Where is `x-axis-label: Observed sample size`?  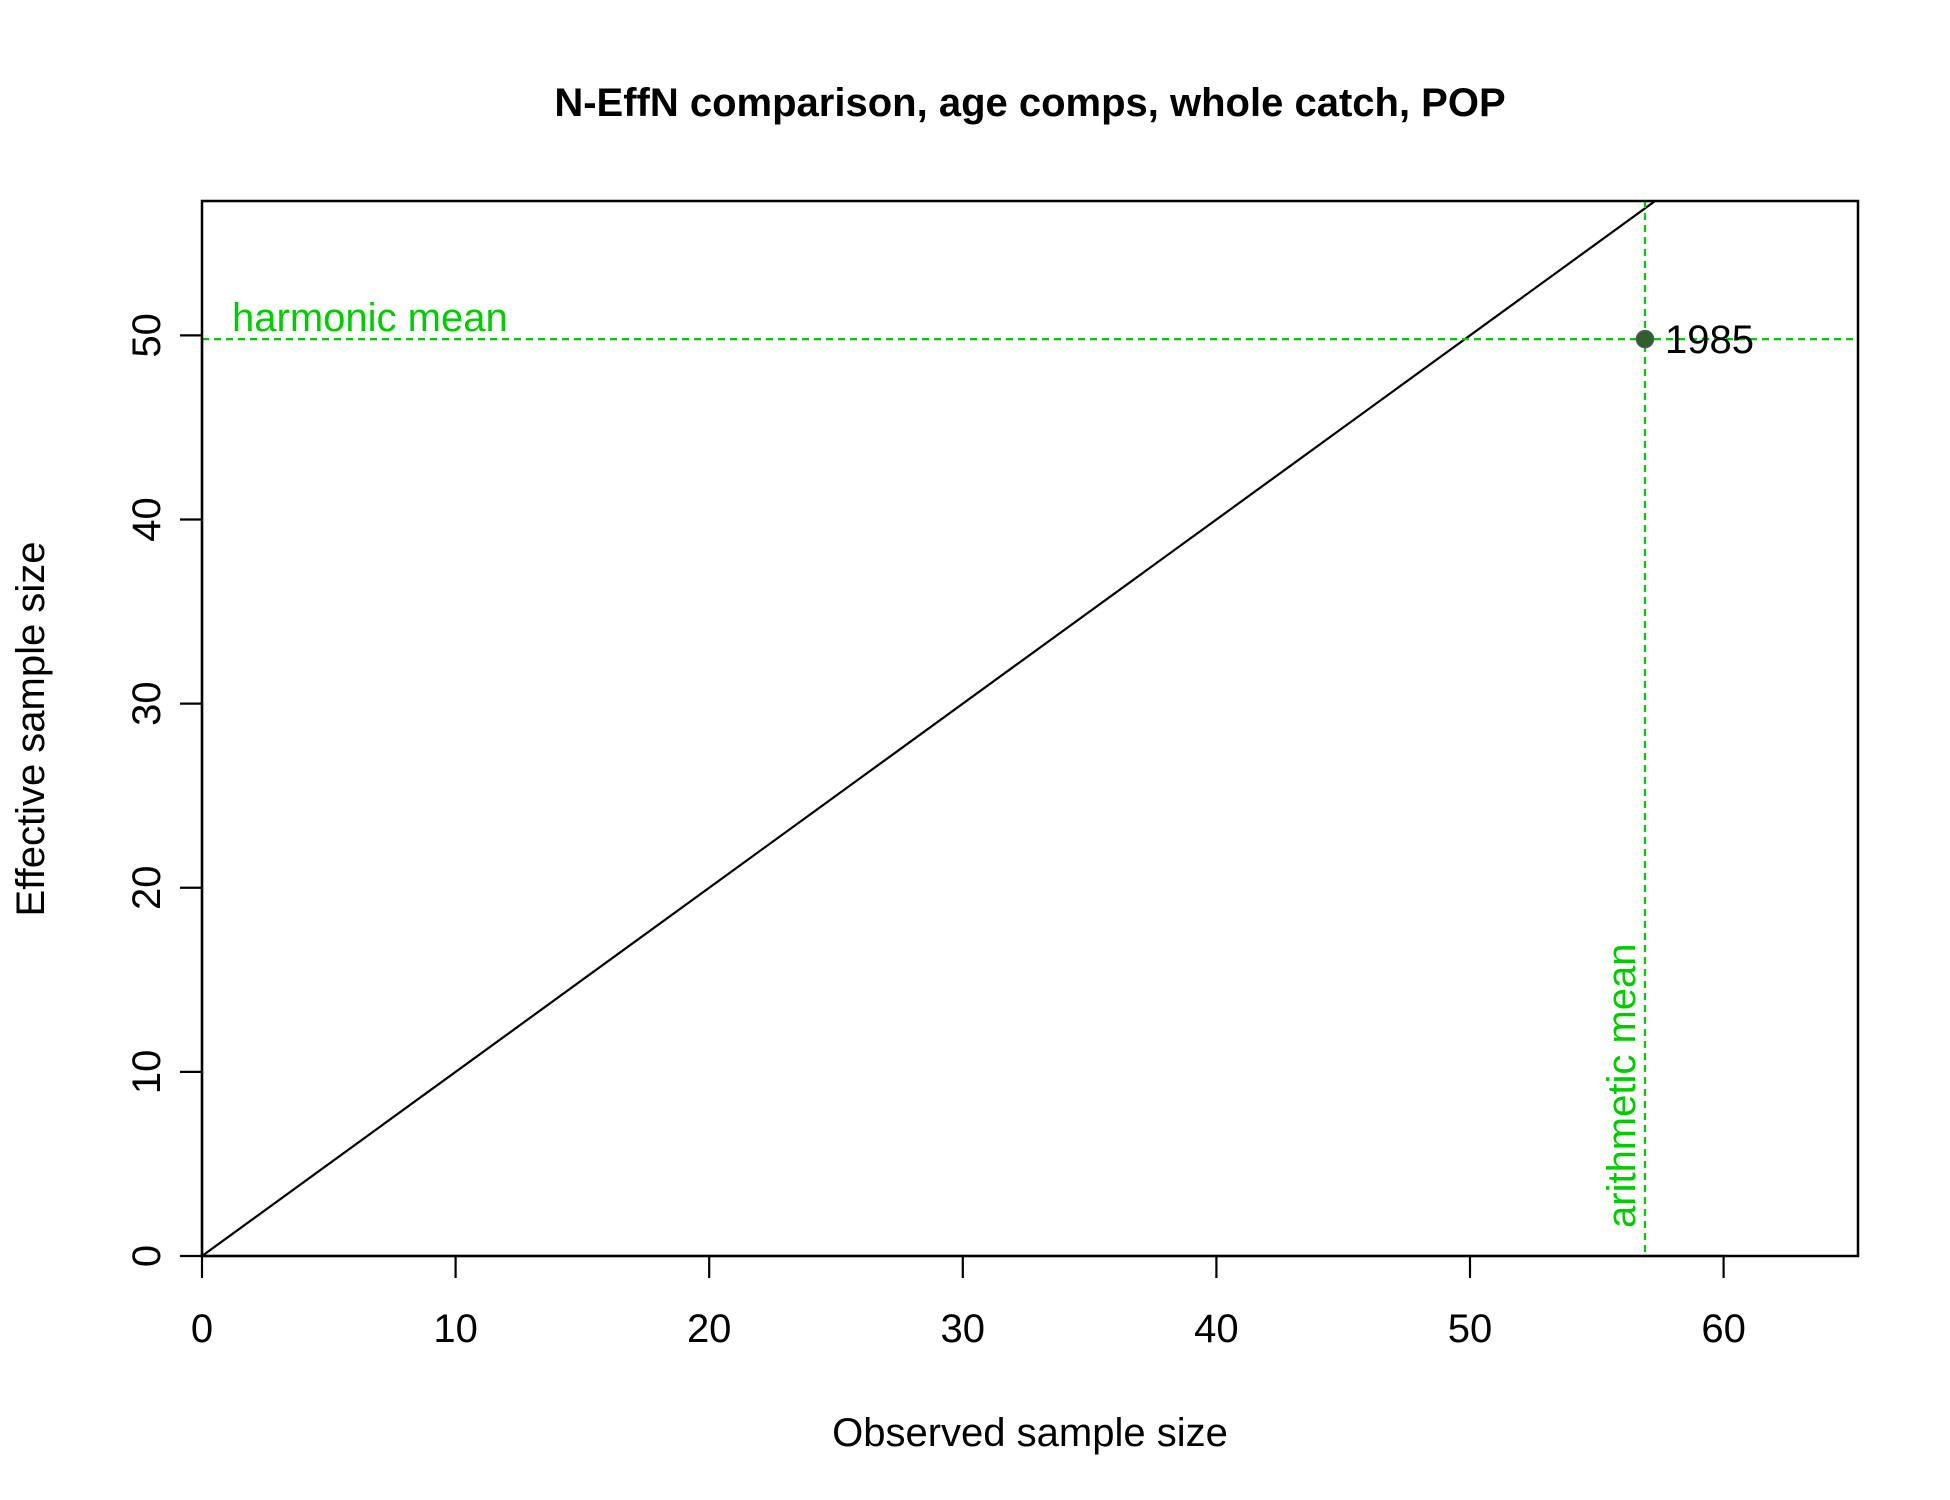
x-axis-label: Observed sample size is located at coordinates (1030, 1433).